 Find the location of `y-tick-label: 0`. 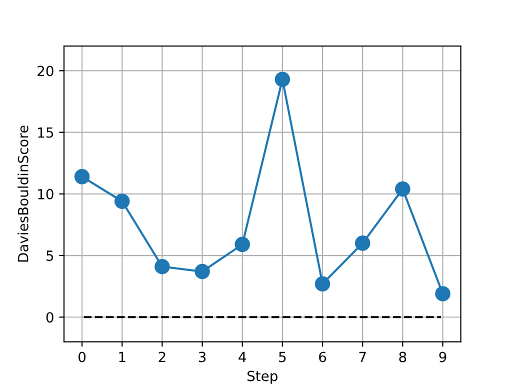

y-tick-label: 0 is located at coordinates (50, 317).